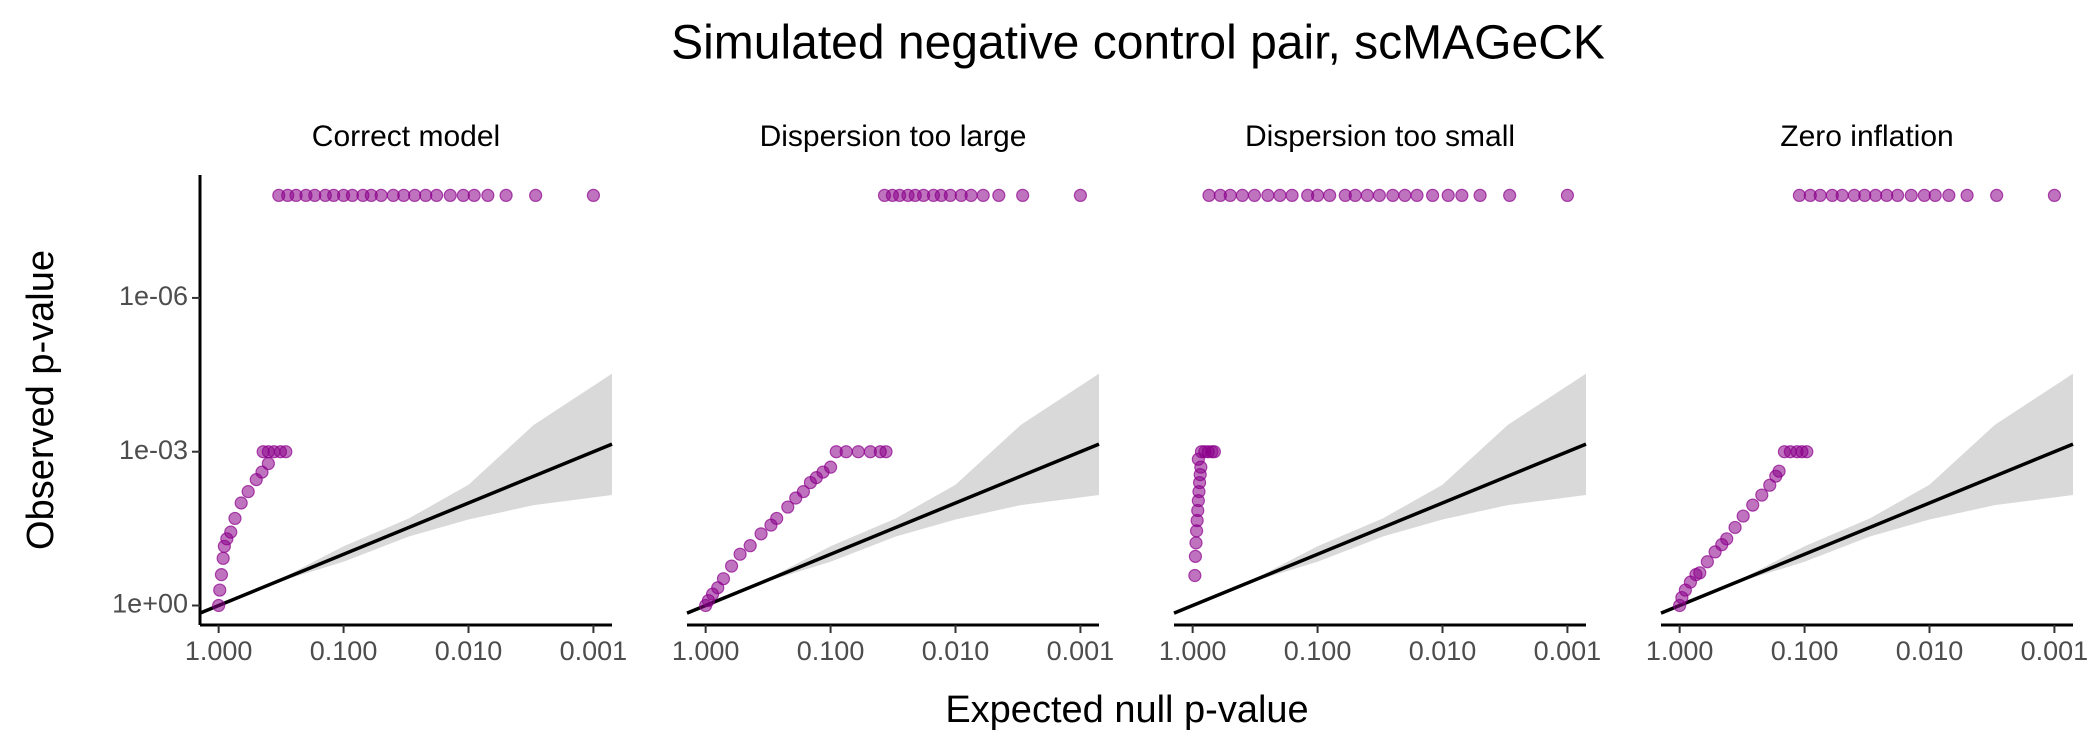 The width and height of the screenshot is (2100, 750). Describe the element at coordinates (1380, 136) in the screenshot. I see `panel-title: Dispersion too small` at that location.